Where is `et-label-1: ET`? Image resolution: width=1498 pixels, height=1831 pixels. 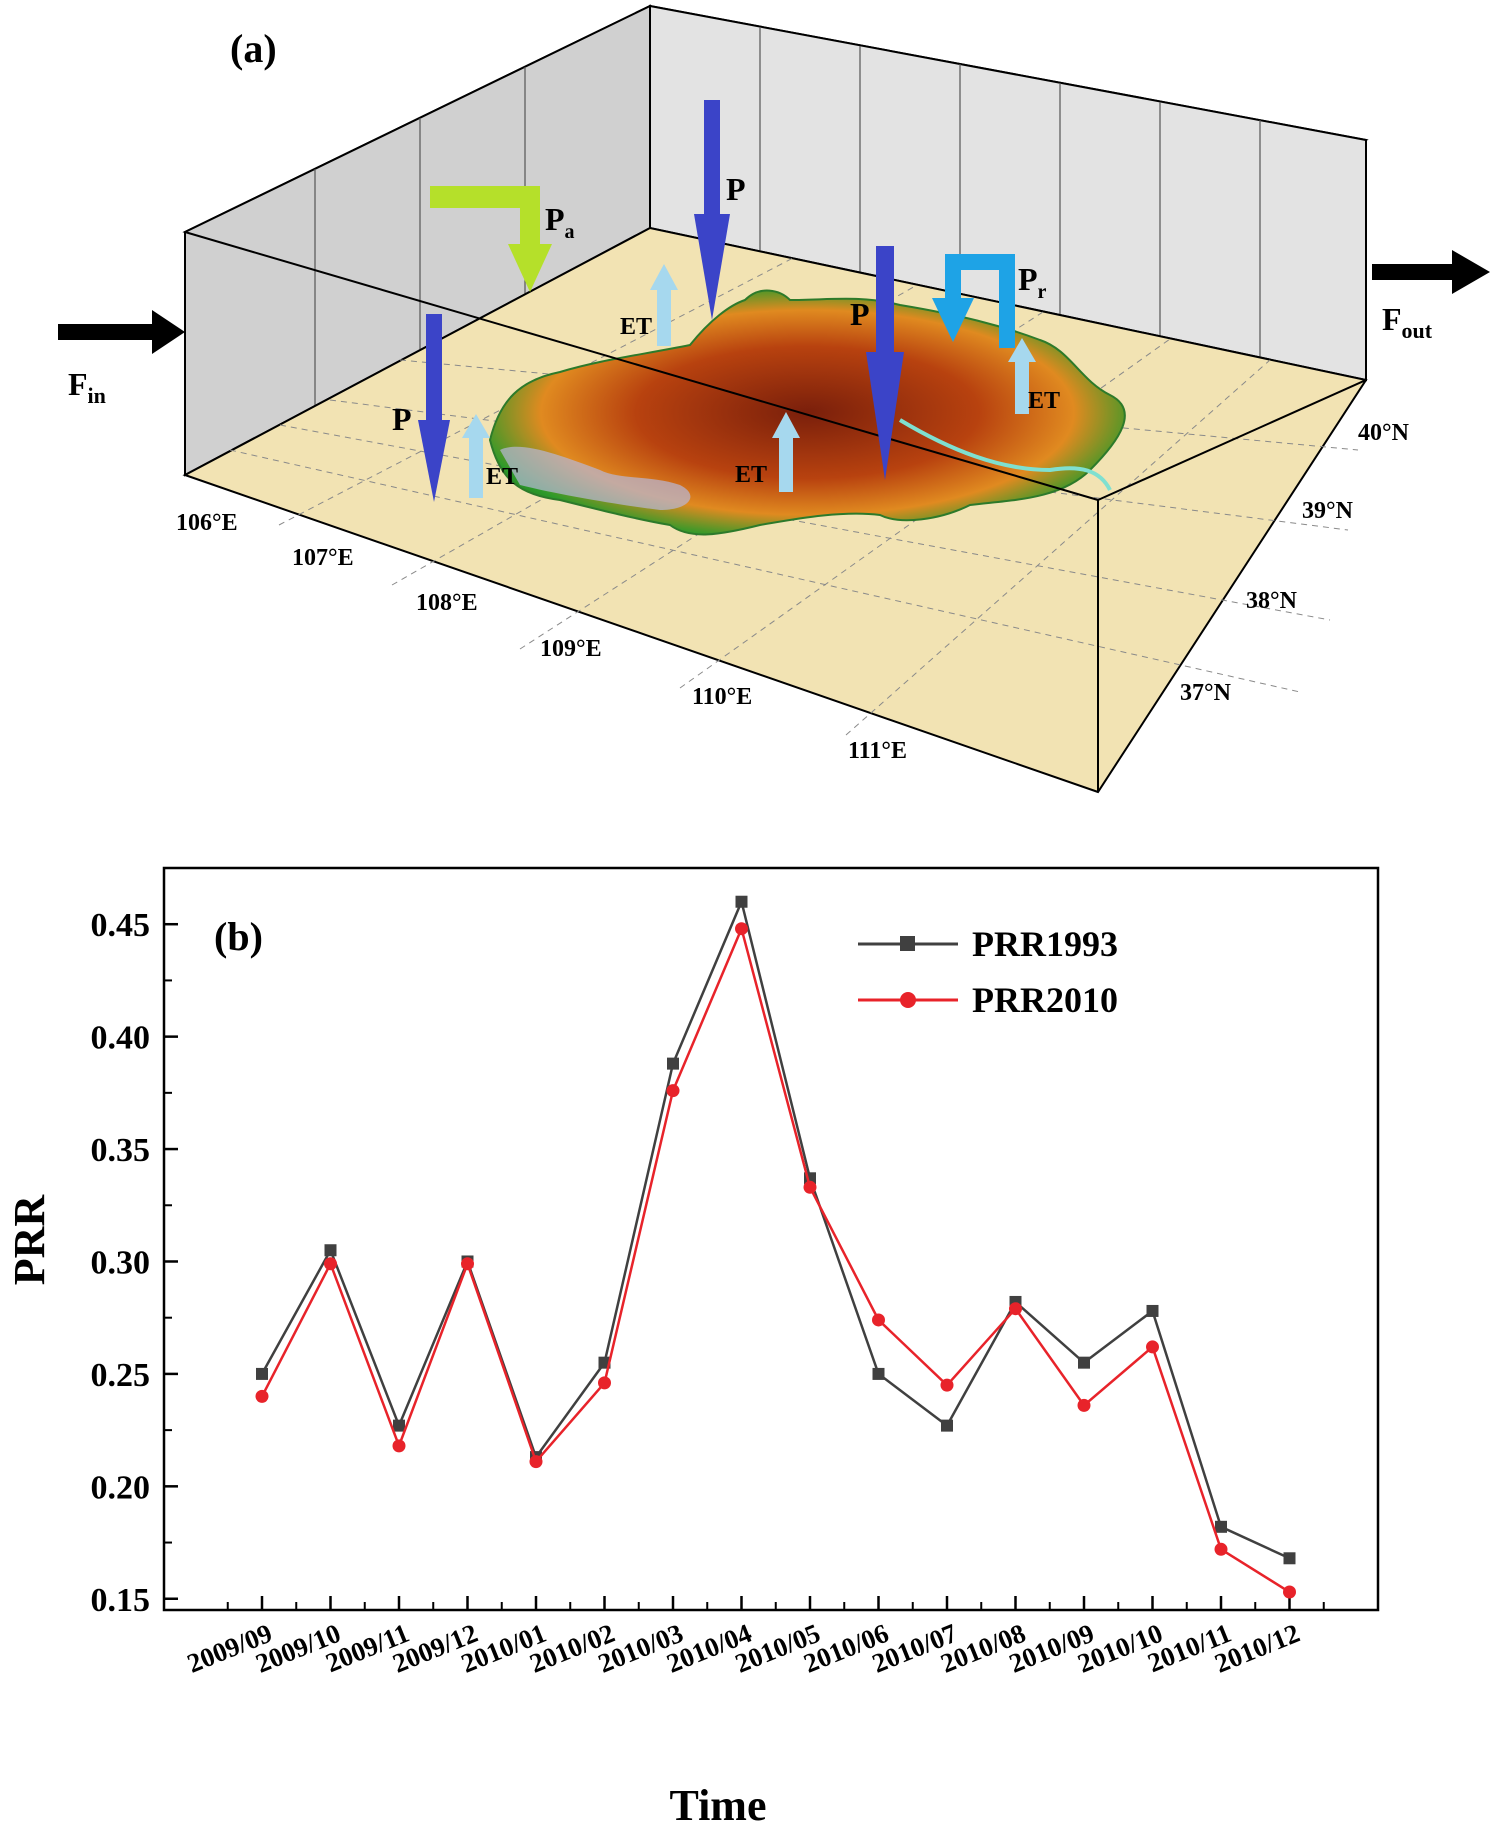
et-label-1: ET is located at coordinates (502, 477).